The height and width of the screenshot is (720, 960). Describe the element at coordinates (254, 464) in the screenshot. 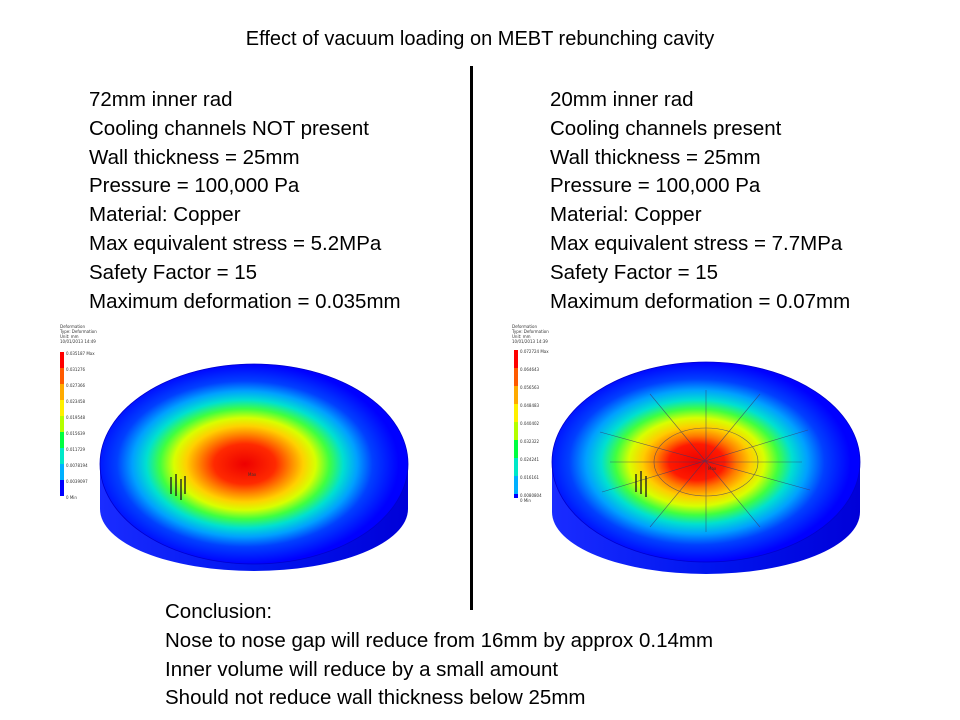

I see `left-disk-top` at that location.